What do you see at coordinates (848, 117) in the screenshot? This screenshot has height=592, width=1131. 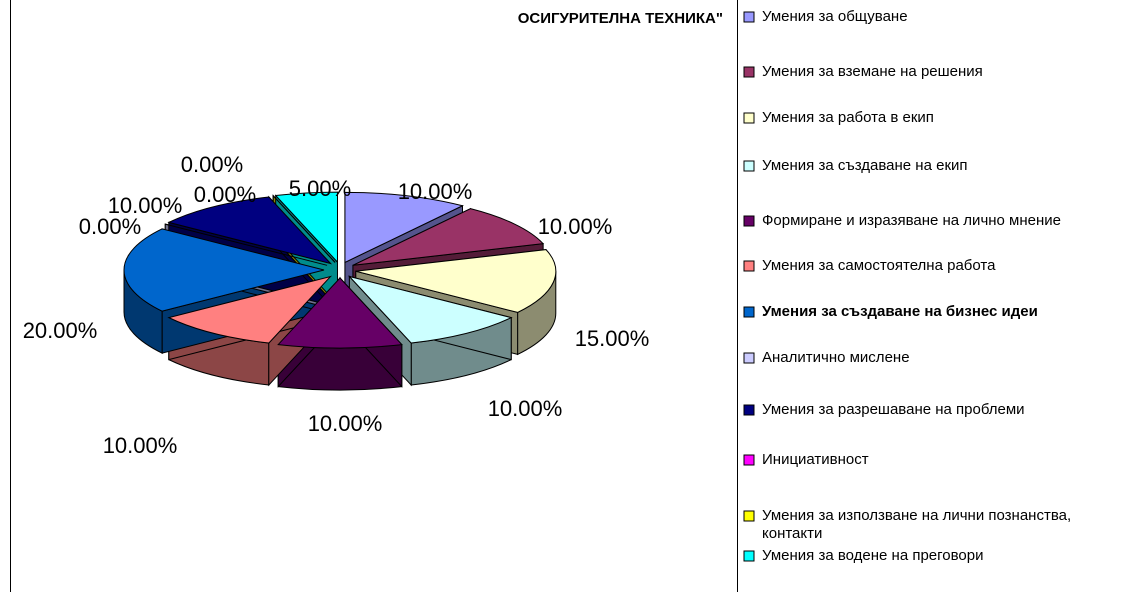 I see `legend-label: Умения за работа в екип` at bounding box center [848, 117].